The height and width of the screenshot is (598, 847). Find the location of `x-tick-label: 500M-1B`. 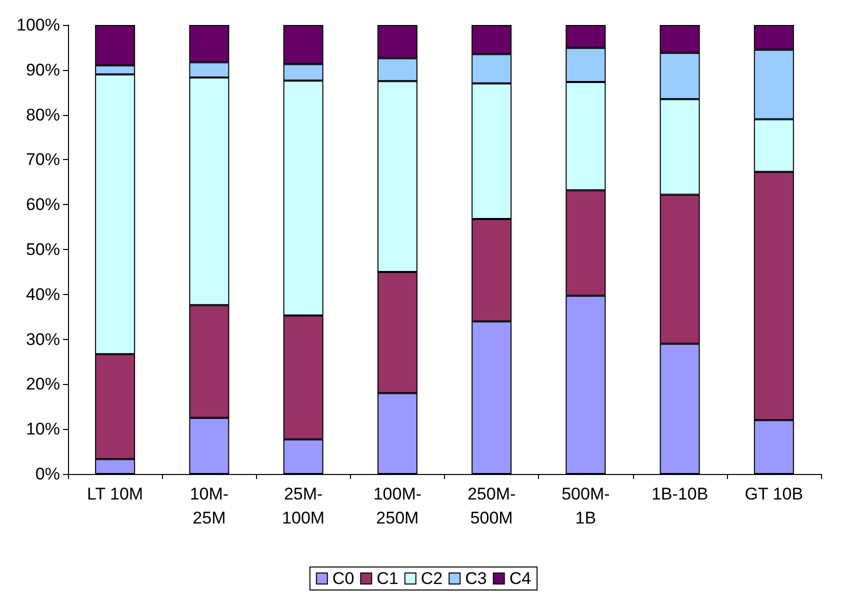

x-tick-label: 500M-1B is located at coordinates (586, 506).